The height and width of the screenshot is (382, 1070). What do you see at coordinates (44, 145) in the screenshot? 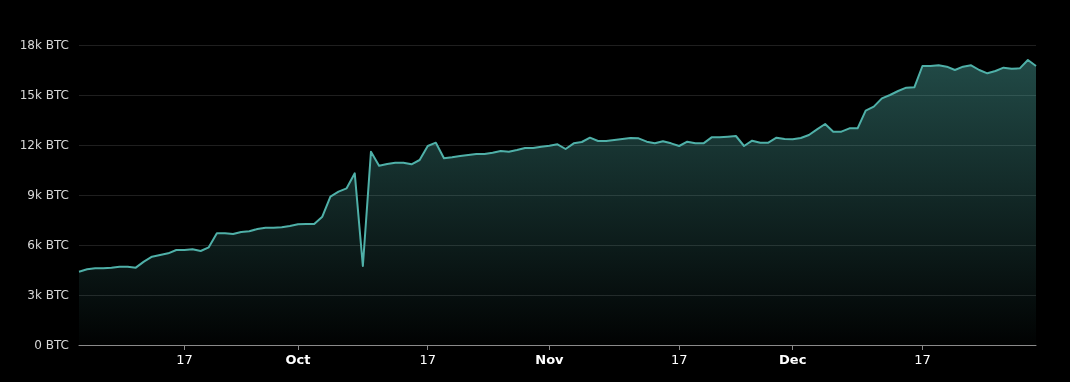
I see `y-tick-label: 12k BTC` at bounding box center [44, 145].